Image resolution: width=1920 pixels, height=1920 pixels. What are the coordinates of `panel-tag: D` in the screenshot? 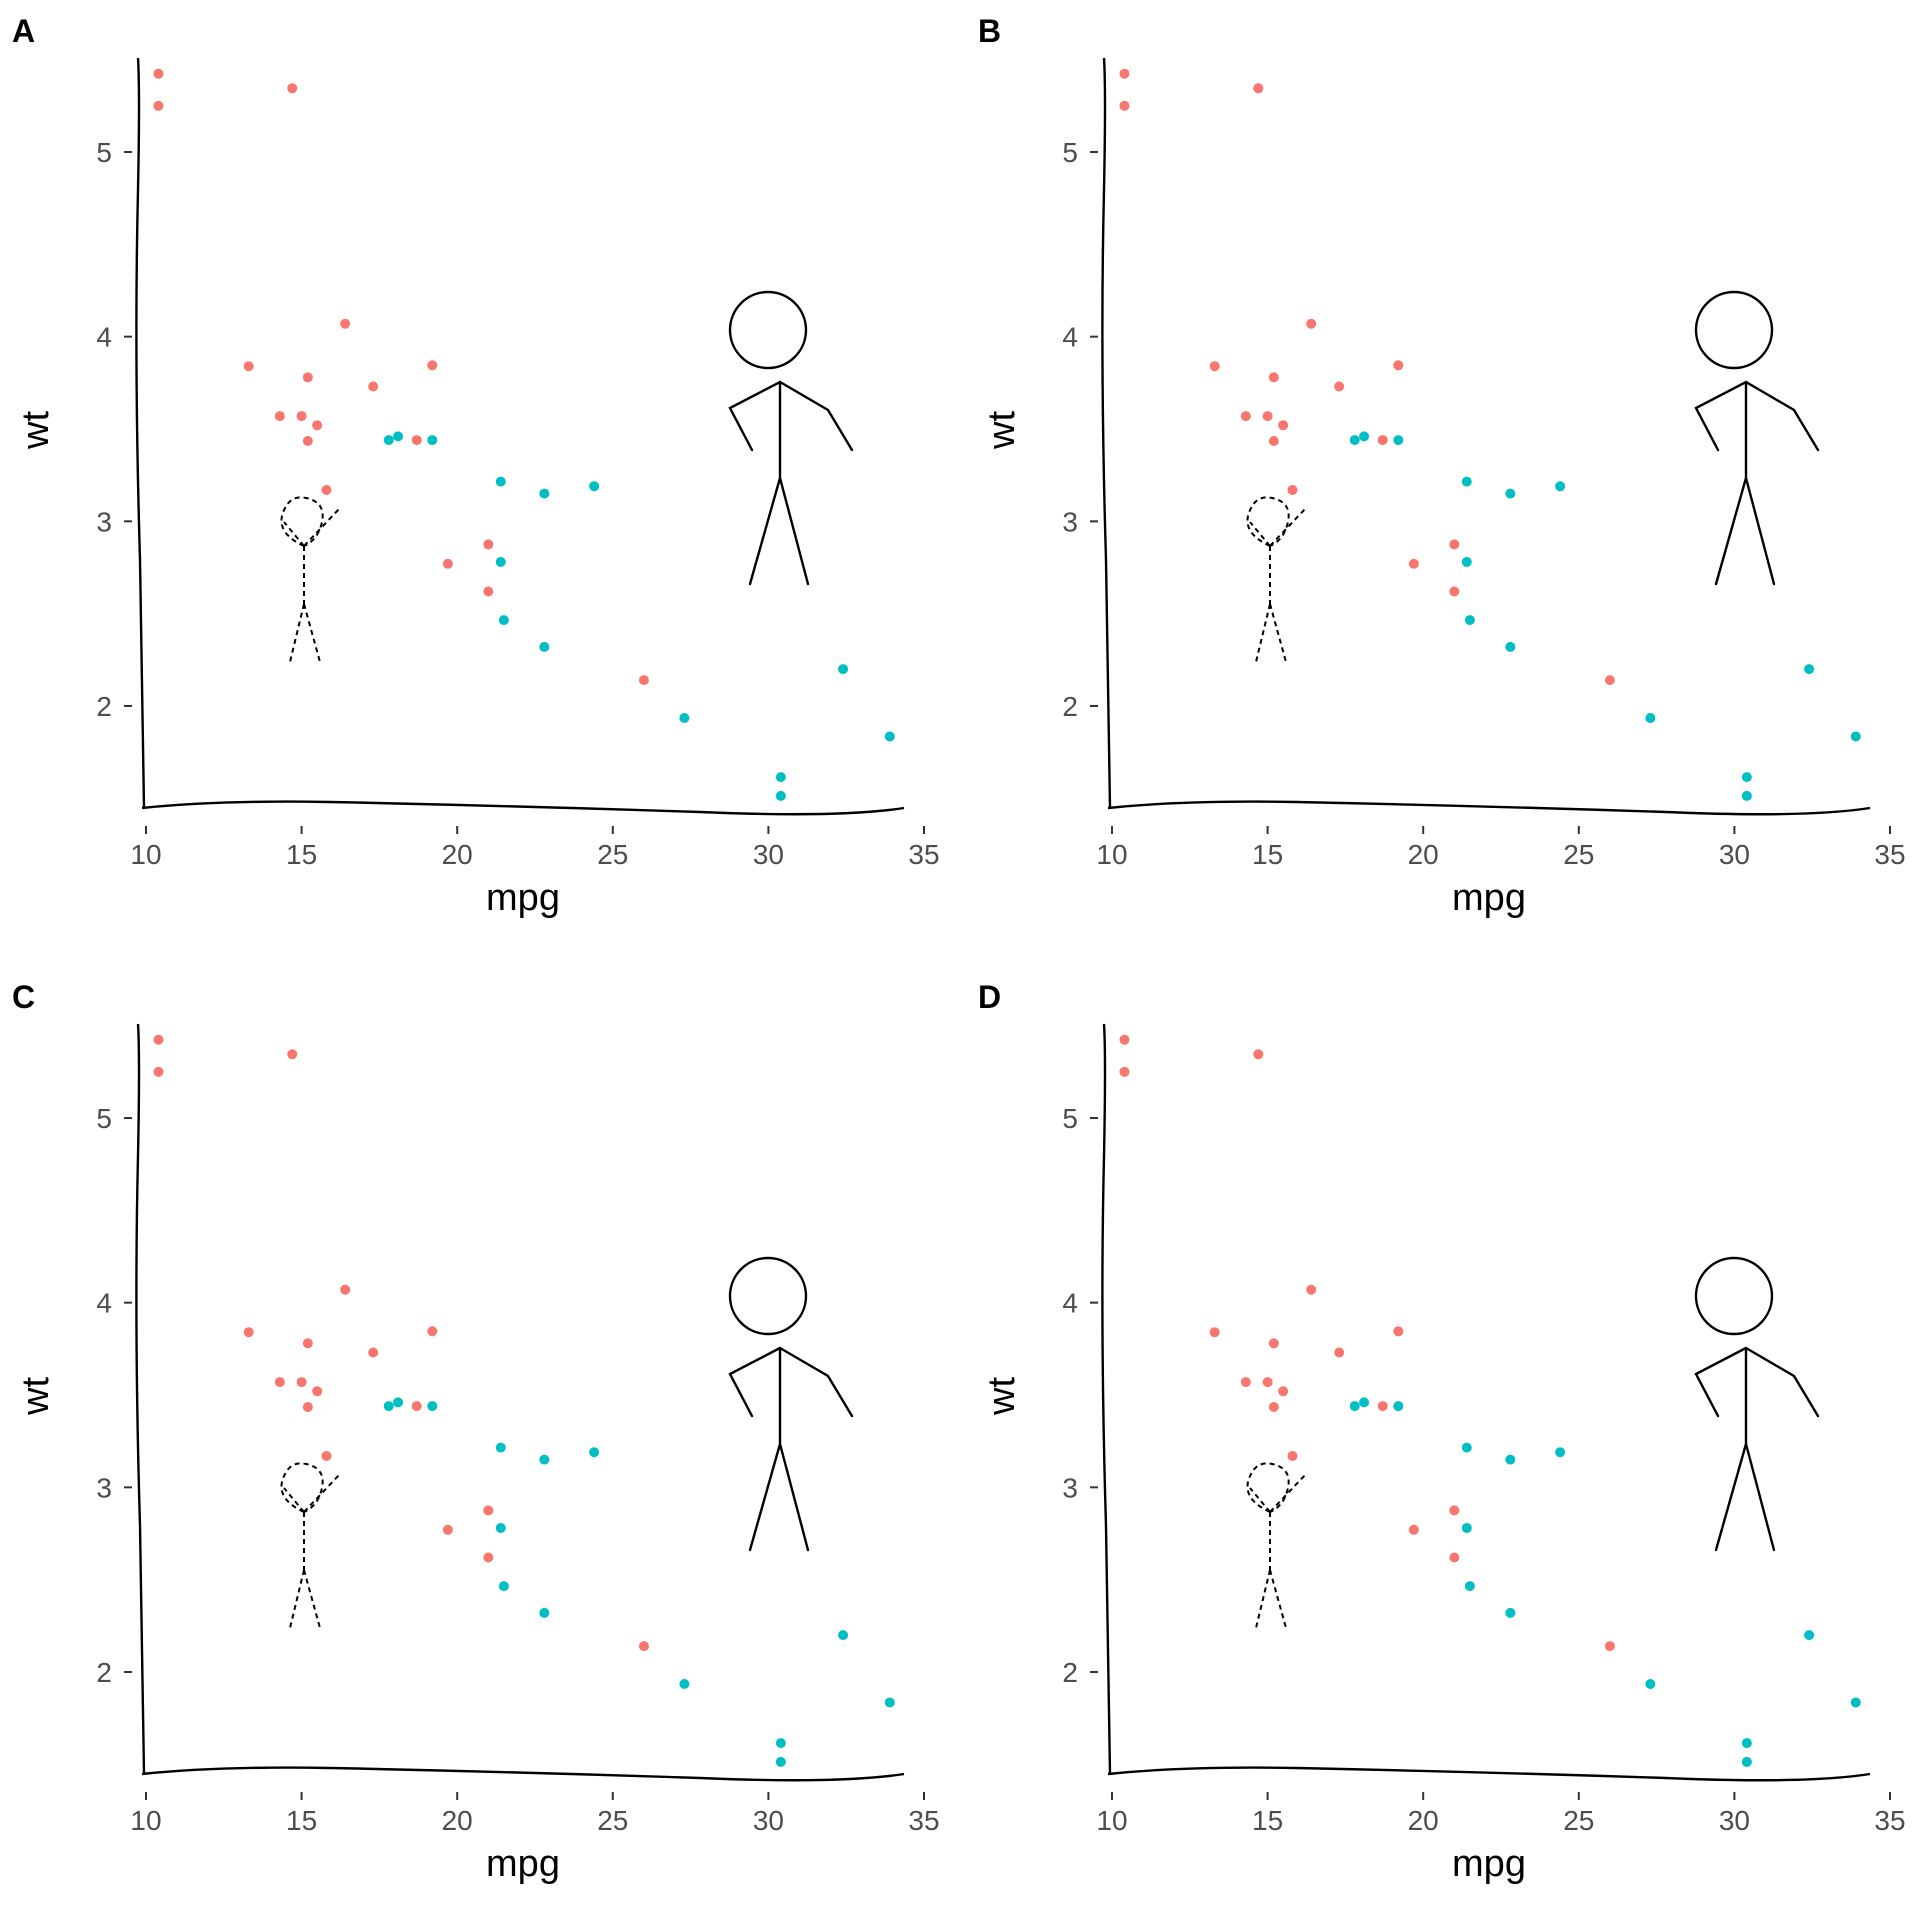 It's located at (989, 997).